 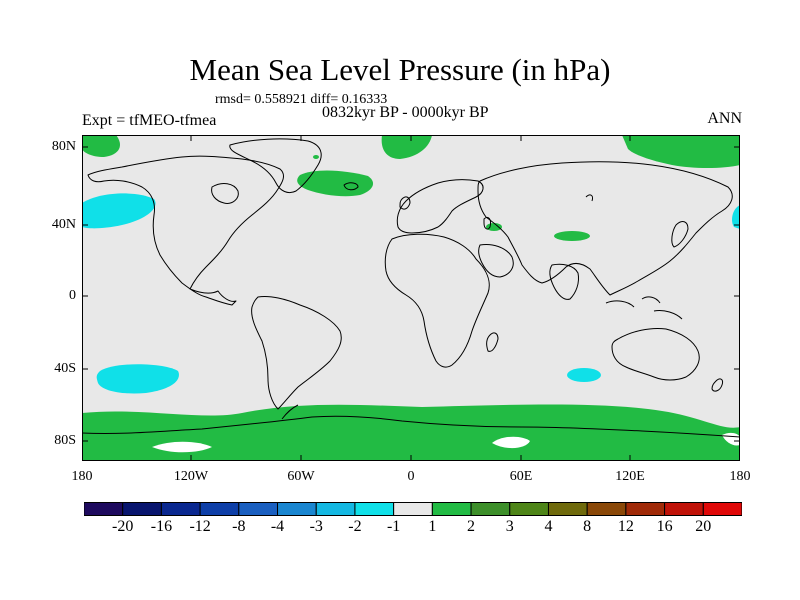 What do you see at coordinates (72, 295) in the screenshot?
I see `lat-label-0: 0` at bounding box center [72, 295].